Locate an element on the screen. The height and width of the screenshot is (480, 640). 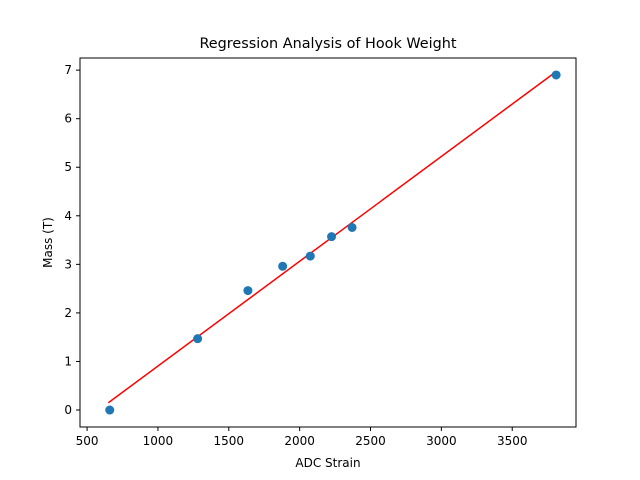
y-tick-label: 2 is located at coordinates (68, 313).